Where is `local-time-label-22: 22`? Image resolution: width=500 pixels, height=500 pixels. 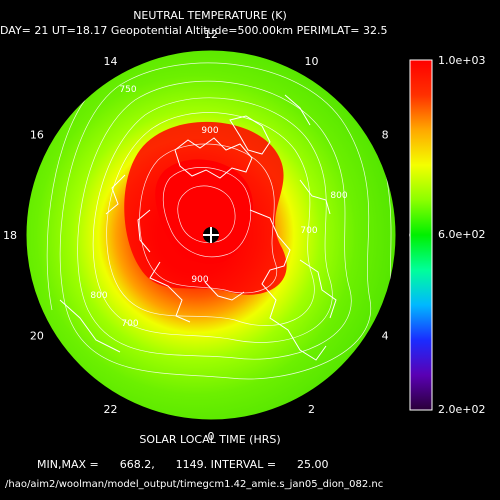 local-time-label-22: 22 is located at coordinates (111, 409).